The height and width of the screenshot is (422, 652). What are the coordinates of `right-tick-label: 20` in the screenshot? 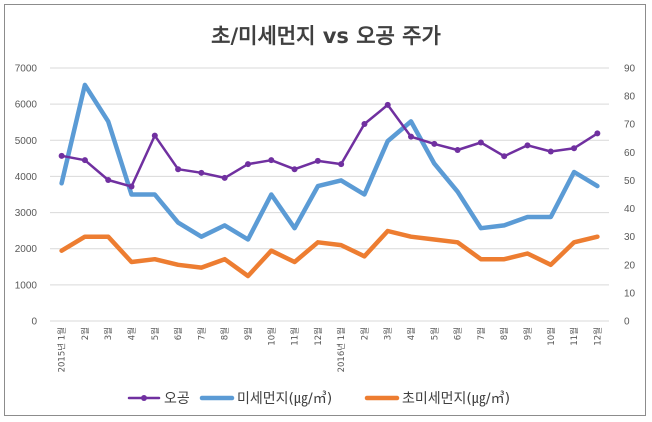 It's located at (630, 265).